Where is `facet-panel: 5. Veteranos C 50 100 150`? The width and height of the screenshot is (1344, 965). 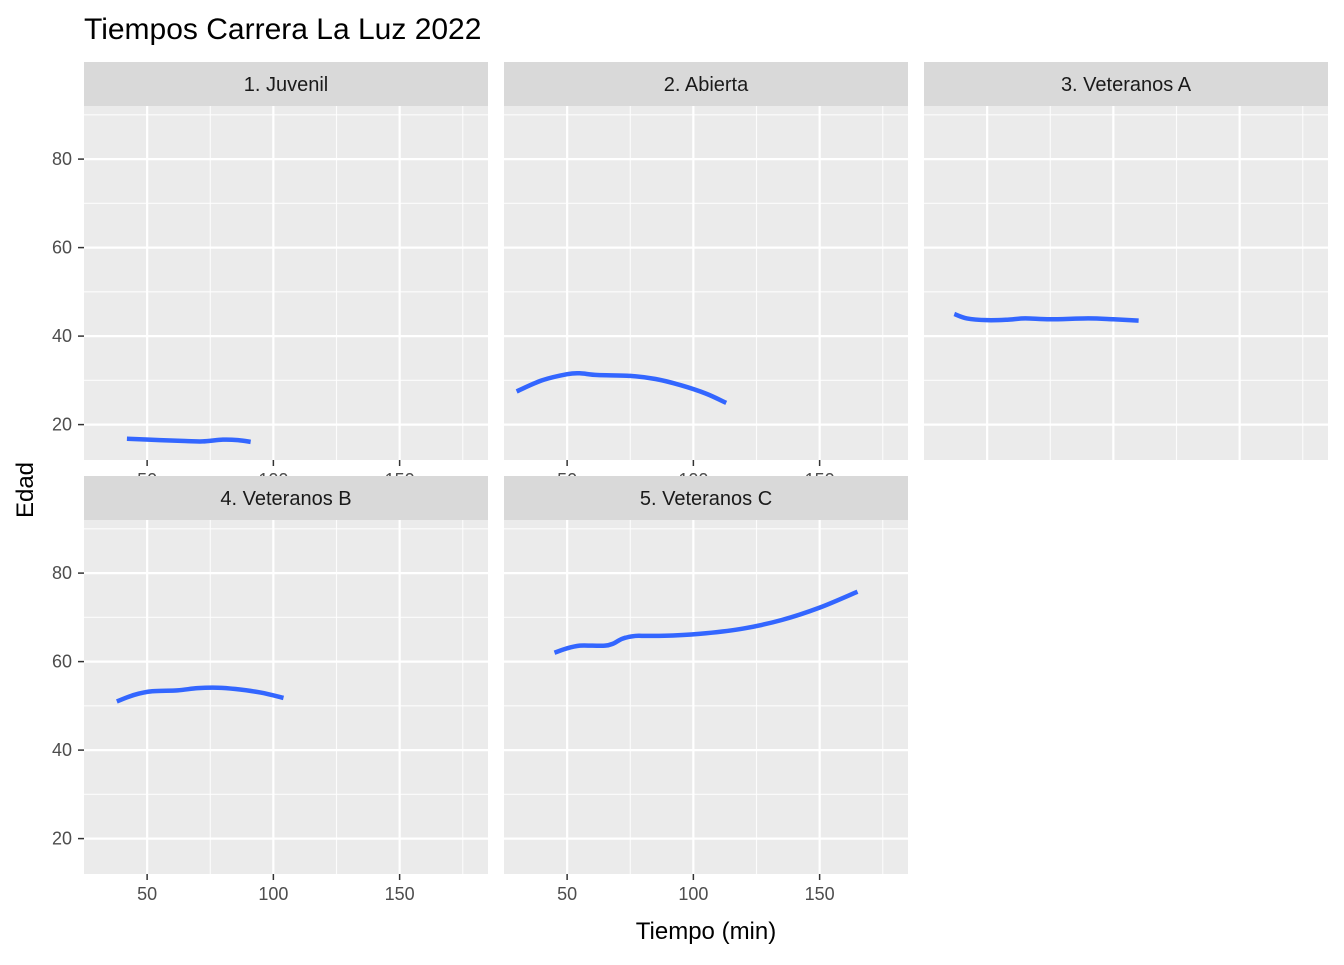
facet-panel: 5. Veteranos C 50 100 150 is located at coordinates (706, 690).